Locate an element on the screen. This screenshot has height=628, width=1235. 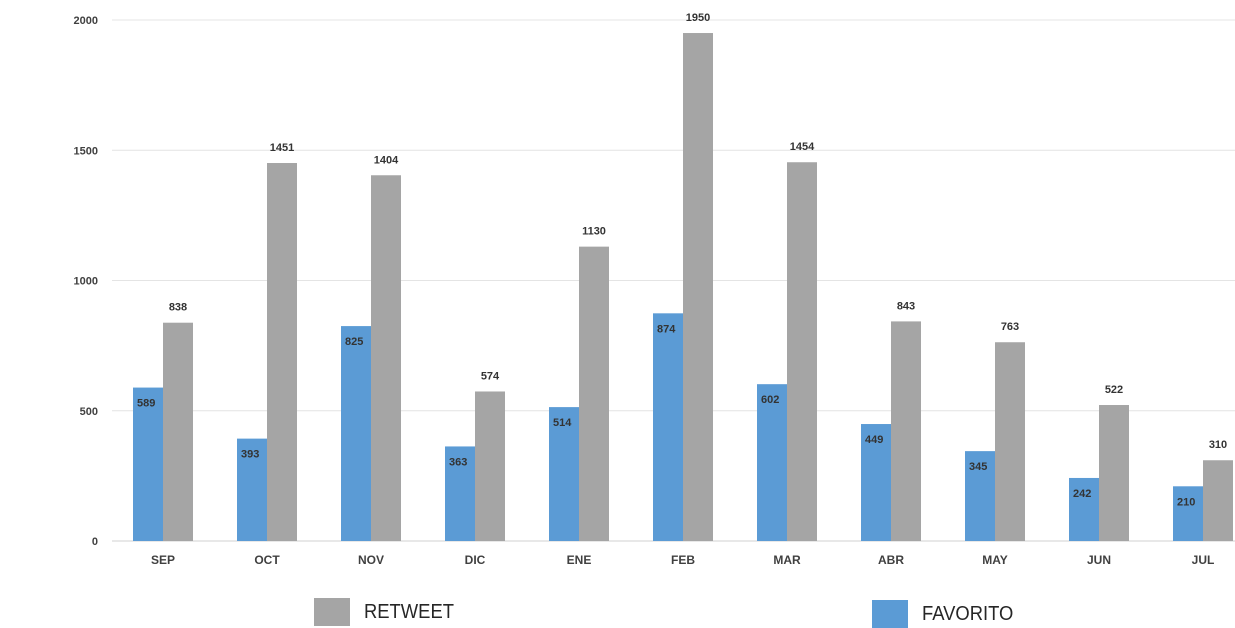
y-axis: 0 500 1000 1500 2000 is located at coordinates (86, 281).